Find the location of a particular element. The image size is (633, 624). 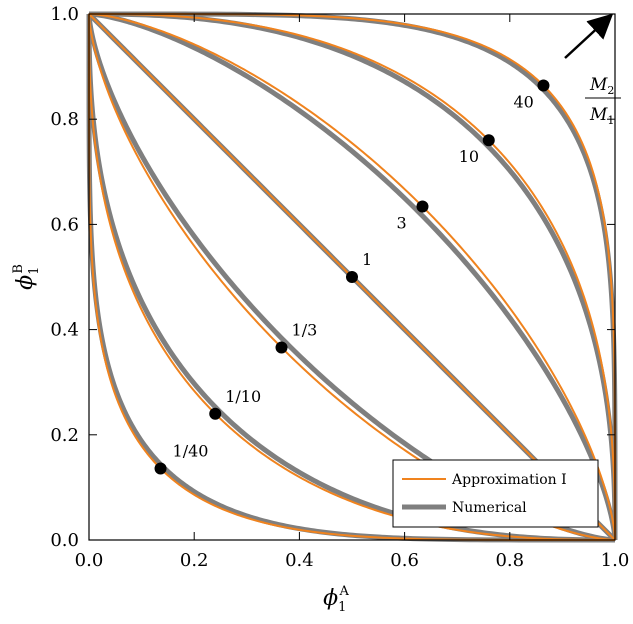

x-tick-label: 0.2 is located at coordinates (194, 560).